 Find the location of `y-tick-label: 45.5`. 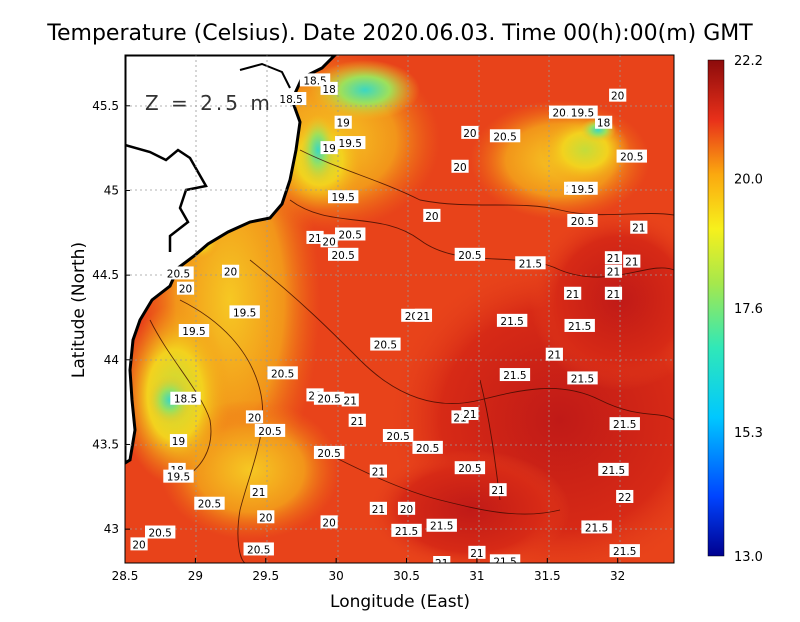

y-tick-label: 45.5 is located at coordinates (105, 106).